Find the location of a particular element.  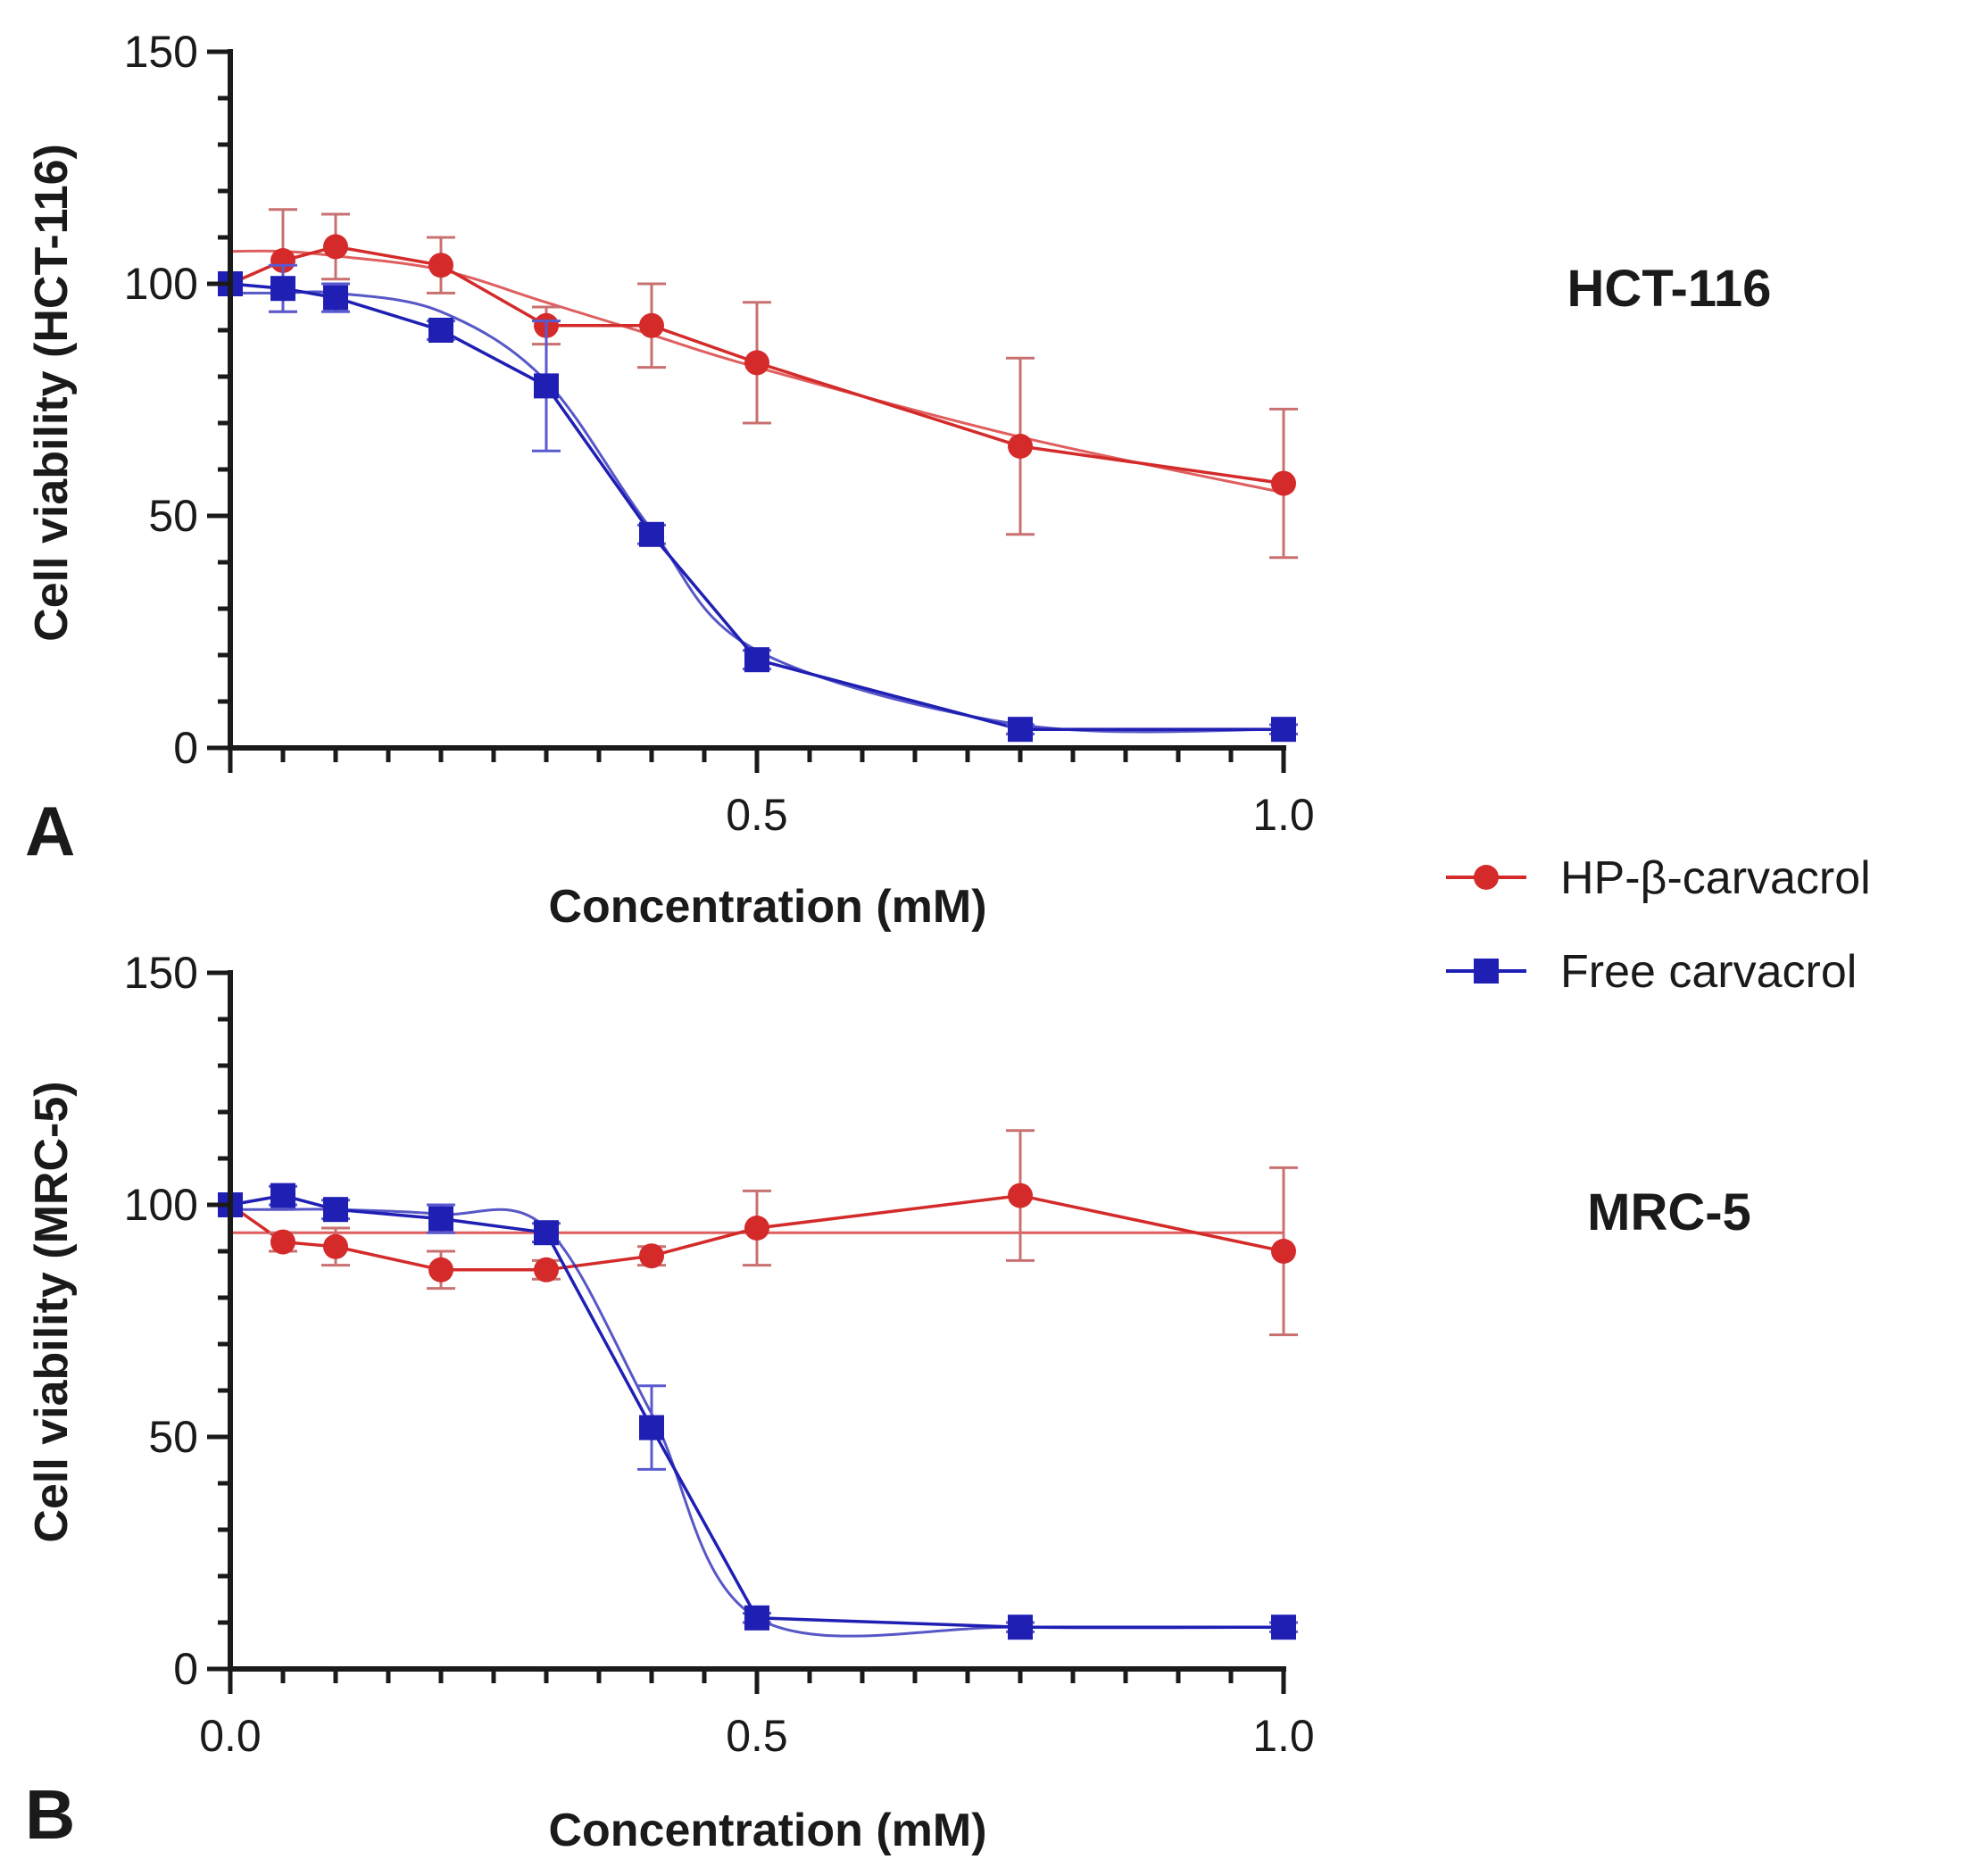

legend: HP-β-carvacrol Free carvacrol is located at coordinates (1658, 925).